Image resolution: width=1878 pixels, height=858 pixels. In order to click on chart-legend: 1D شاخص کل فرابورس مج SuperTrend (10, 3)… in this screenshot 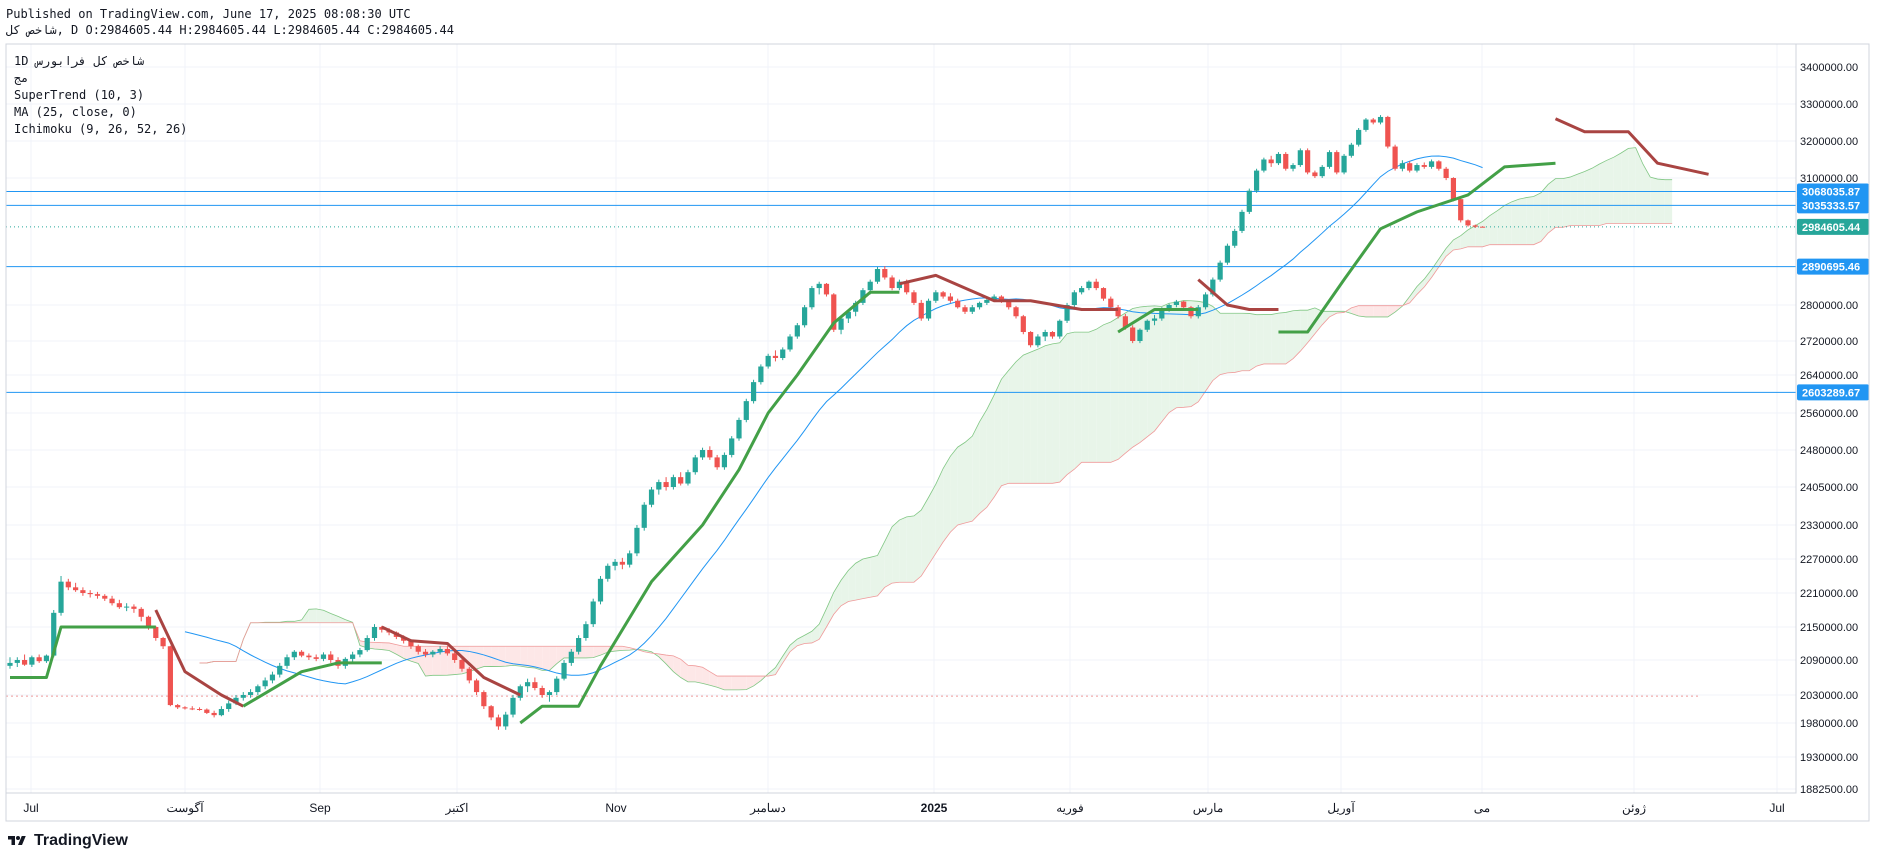, I will do `click(100, 95)`.